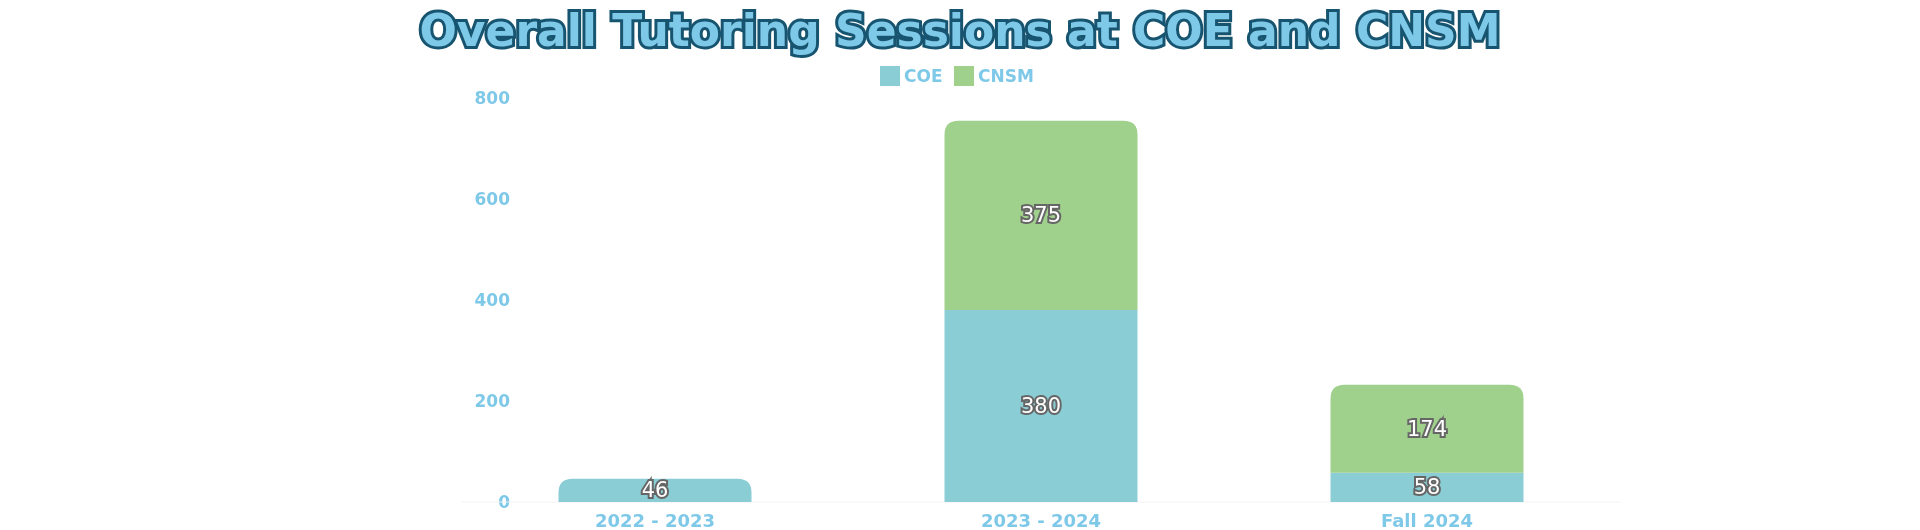 The height and width of the screenshot is (530, 1920). I want to click on data-label: 58, so click(1427, 487).